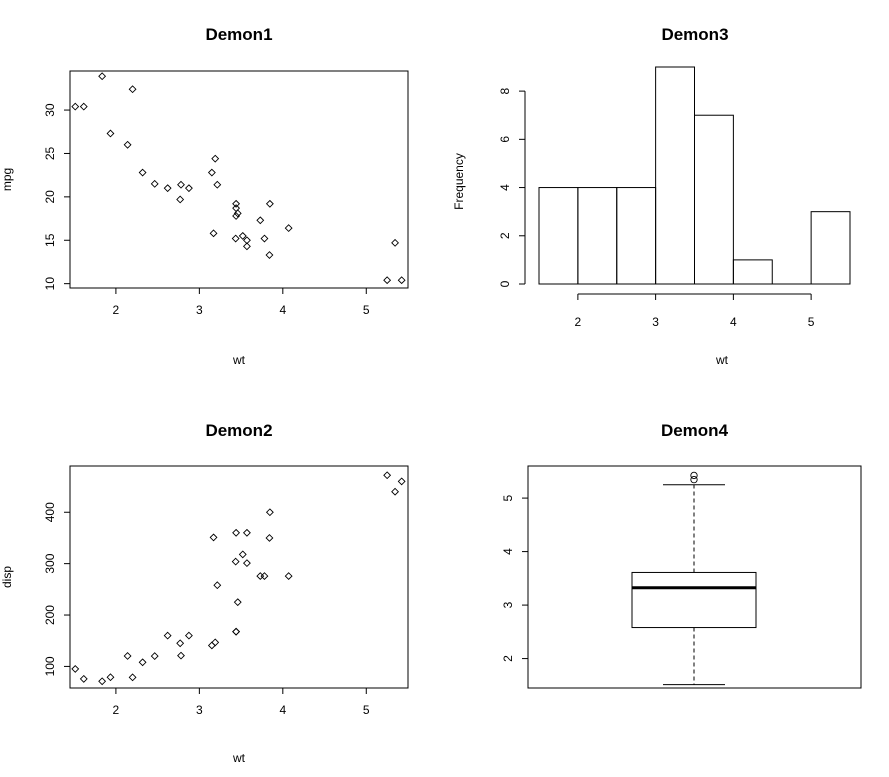 The height and width of the screenshot is (777, 889). What do you see at coordinates (238, 430) in the screenshot?
I see `chart-title: Demon2` at bounding box center [238, 430].